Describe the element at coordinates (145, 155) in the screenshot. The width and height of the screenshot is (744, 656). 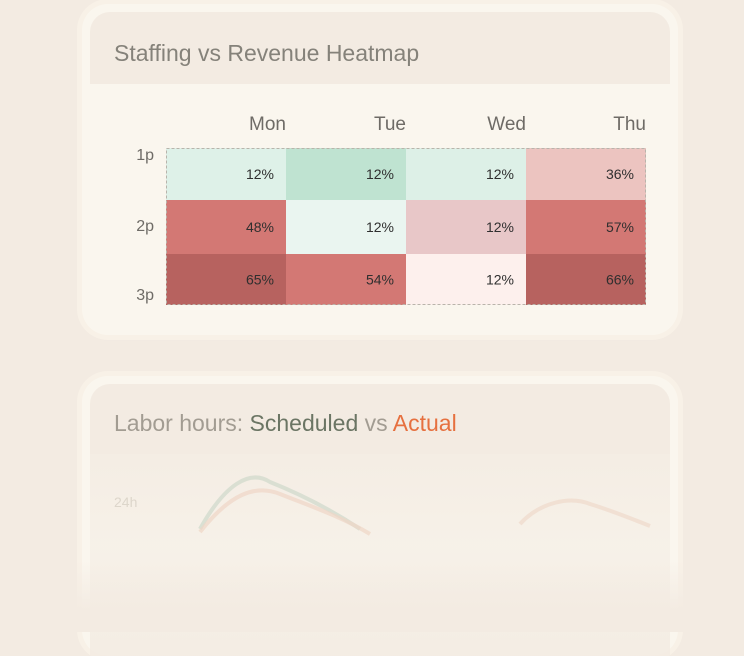
I see `heatmap-row-label: 1p` at that location.